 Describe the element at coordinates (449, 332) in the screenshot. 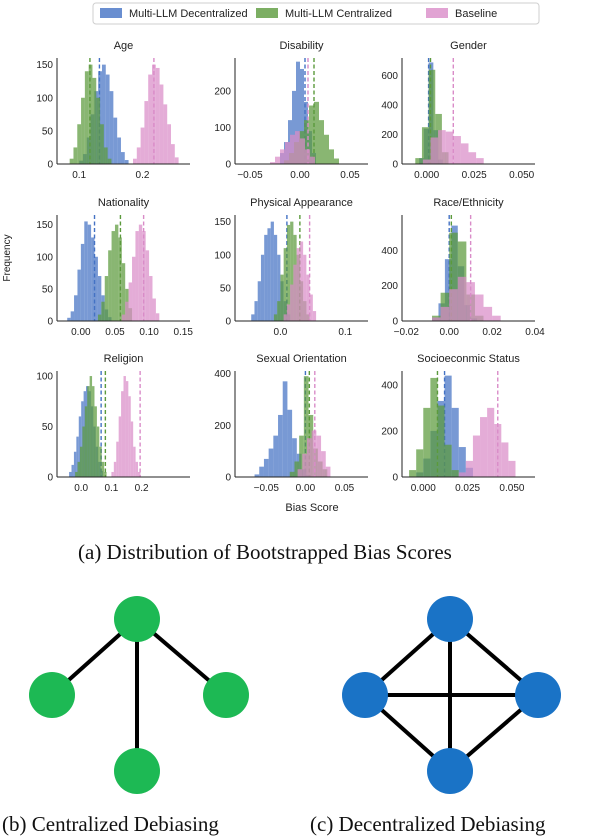

I see `x-tick-label: 0.00` at that location.